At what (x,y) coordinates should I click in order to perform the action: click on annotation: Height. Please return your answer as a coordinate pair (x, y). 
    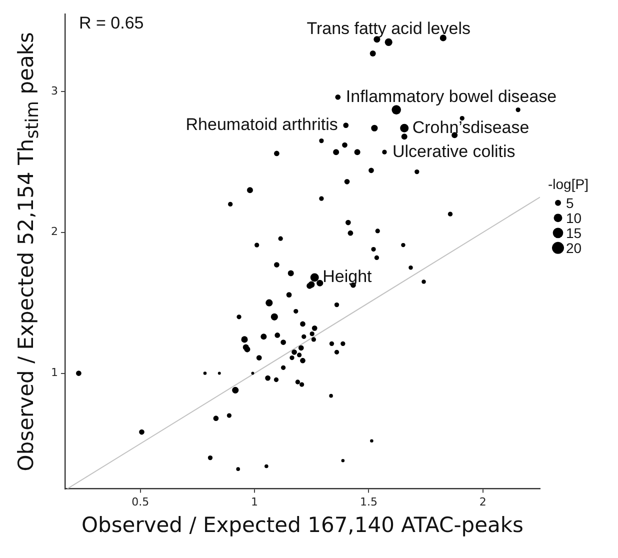
    Looking at the image, I should click on (347, 276).